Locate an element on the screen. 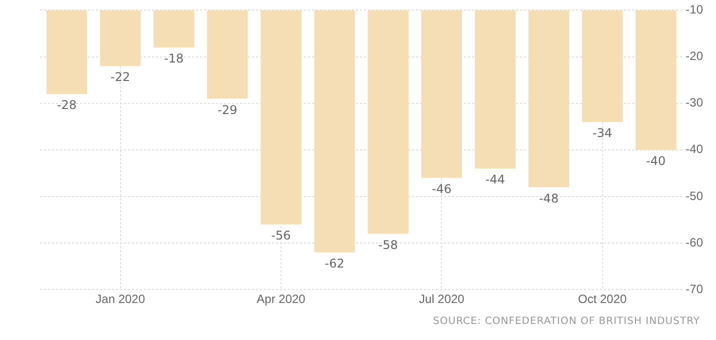 The image size is (716, 340). y-tick-label: -10 is located at coordinates (695, 9).